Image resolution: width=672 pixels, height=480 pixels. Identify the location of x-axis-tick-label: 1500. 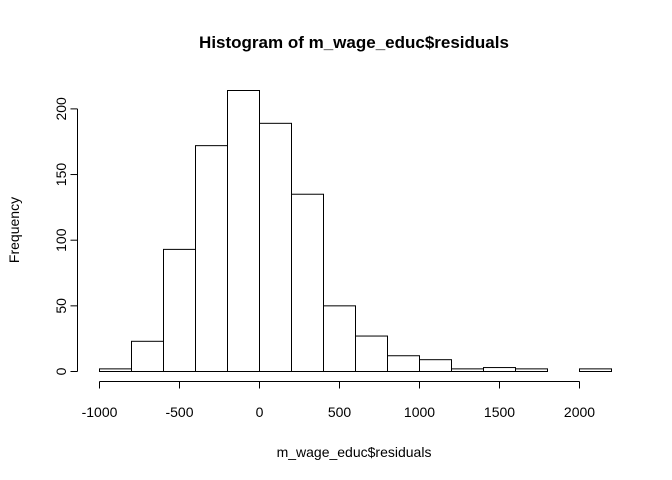
(499, 412).